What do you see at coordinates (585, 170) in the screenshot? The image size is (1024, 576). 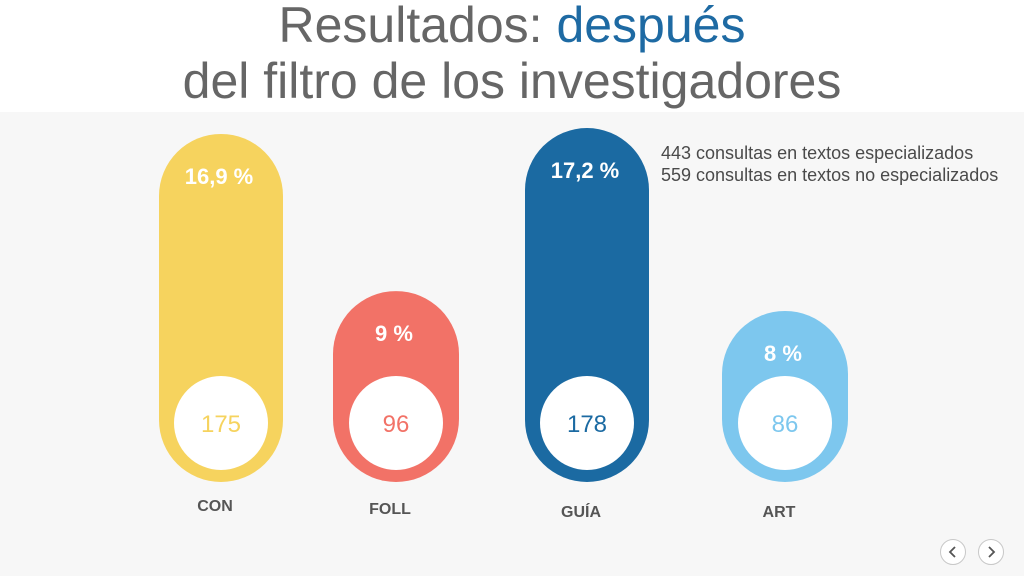 I see `percent-label-guia: 17,2 %` at bounding box center [585, 170].